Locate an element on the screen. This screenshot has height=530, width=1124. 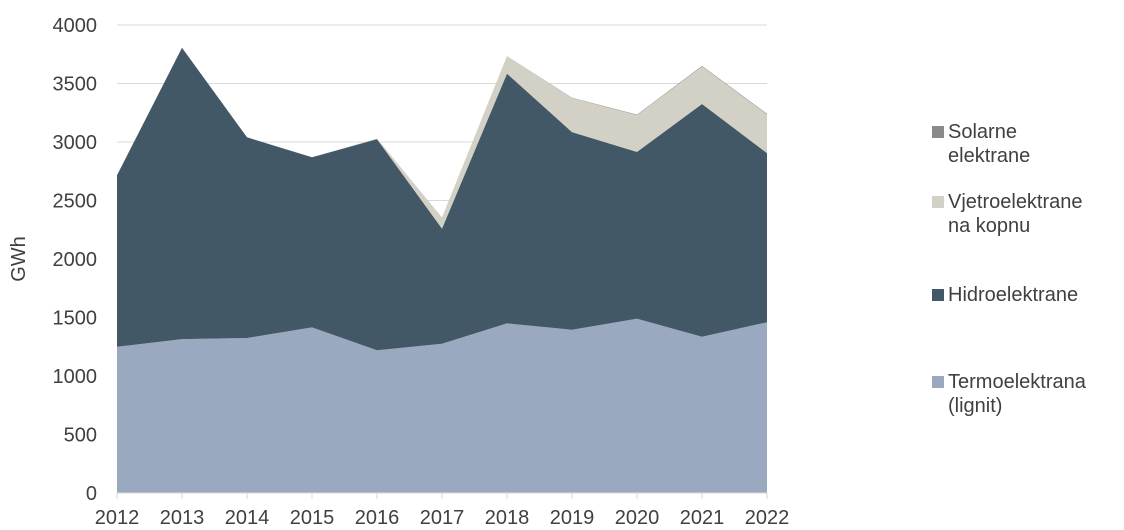
y-tick-label: 3500 is located at coordinates (75, 85).